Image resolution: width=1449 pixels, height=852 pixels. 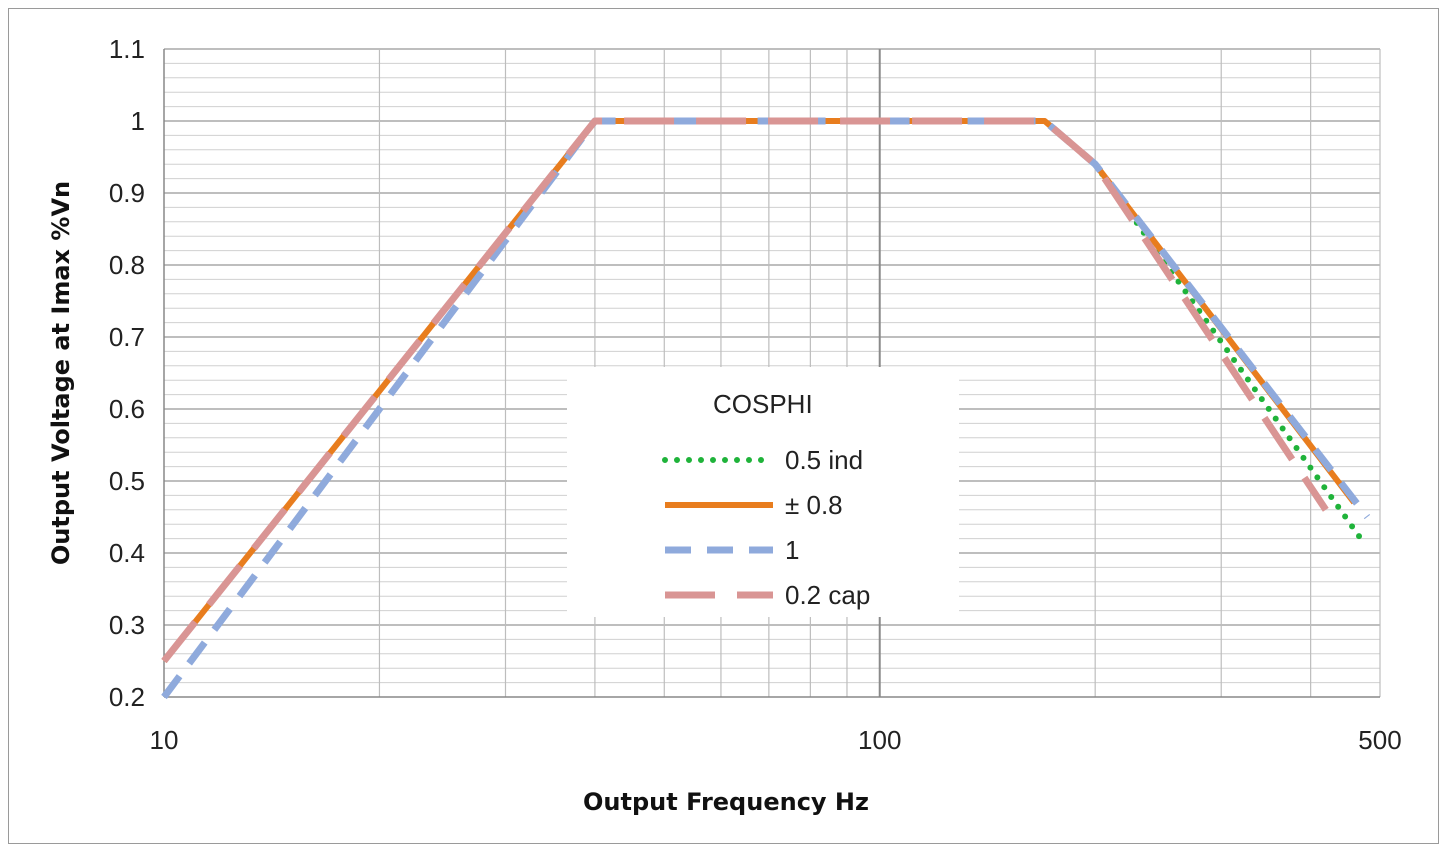 What do you see at coordinates (1379, 740) in the screenshot?
I see `x-tick-label: 500` at bounding box center [1379, 740].